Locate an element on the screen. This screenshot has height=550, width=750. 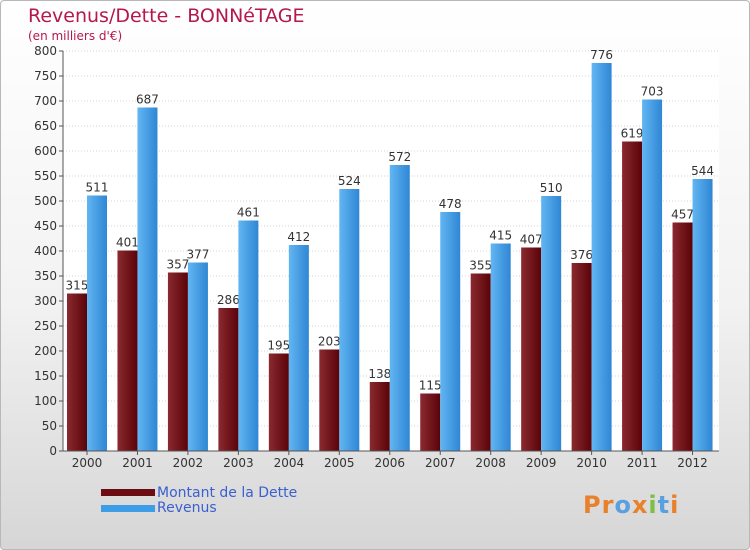
bar-dette-2002 is located at coordinates (177, 361).